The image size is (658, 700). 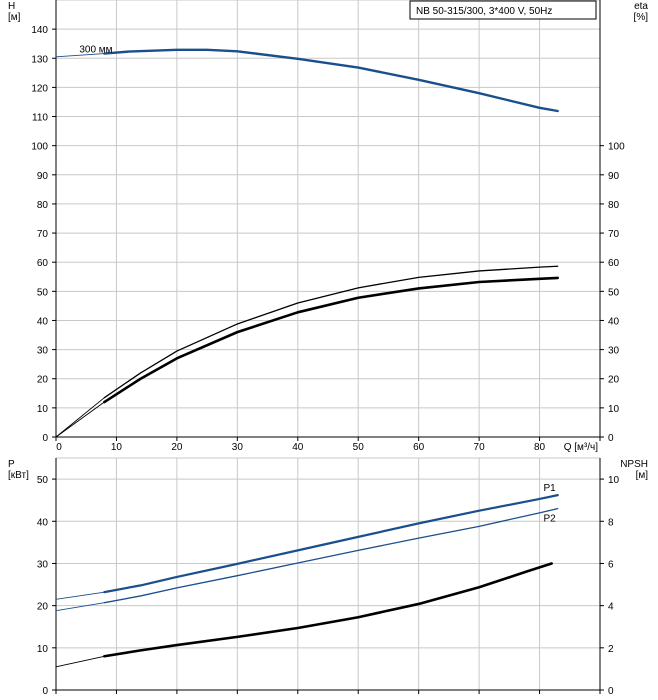 I want to click on chart-title-box: NB 50-315/300, 3*400 V, 50Hz, so click(x=503, y=10).